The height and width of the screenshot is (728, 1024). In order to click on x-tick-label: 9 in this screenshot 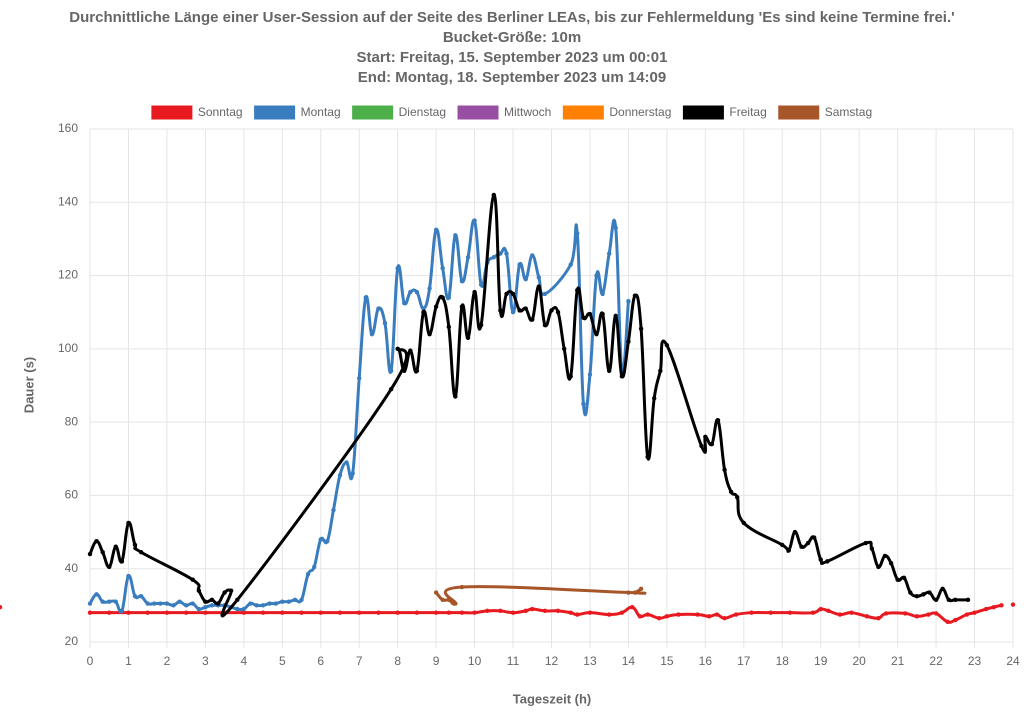, I will do `click(436, 661)`.